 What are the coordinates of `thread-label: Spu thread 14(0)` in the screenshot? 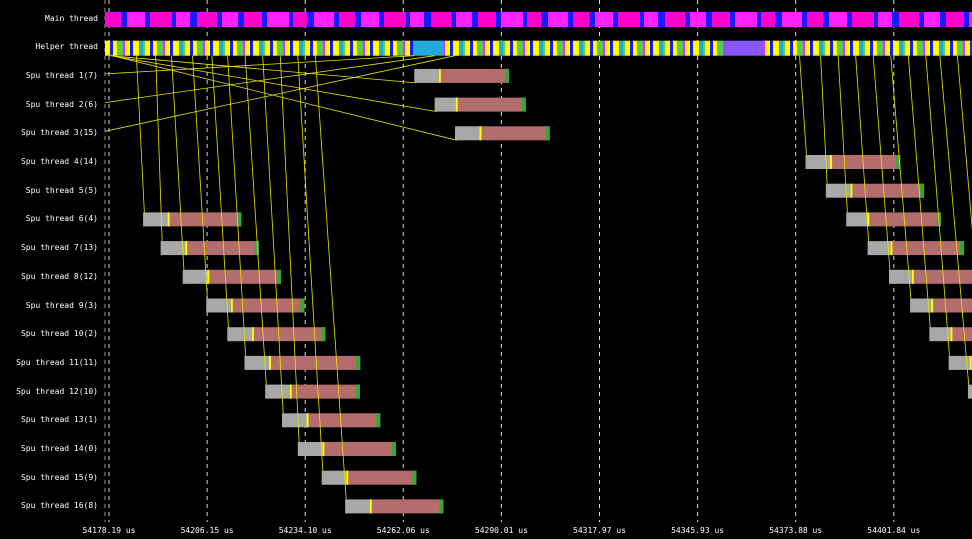 It's located at (59, 448).